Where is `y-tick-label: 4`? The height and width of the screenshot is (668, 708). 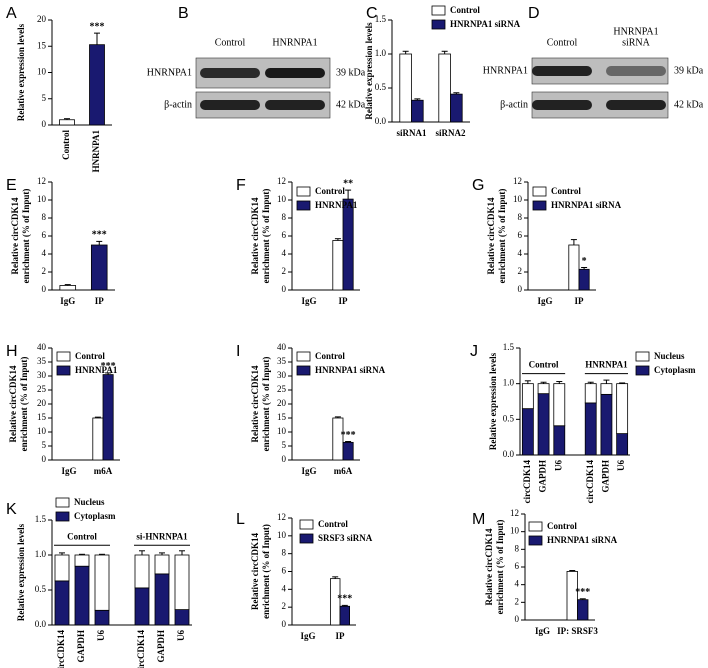
y-tick-label: 4 is located at coordinates (284, 253).